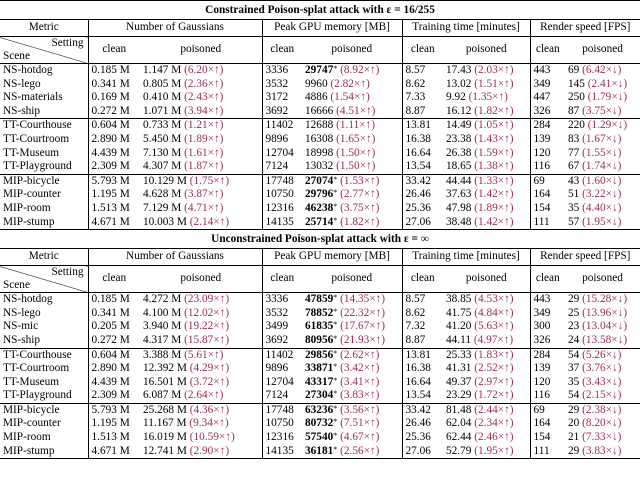 The image size is (640, 493). What do you see at coordinates (201, 140) in the screenshot?
I see `poisoned-cell: 5.450 M (1.89×↑)` at bounding box center [201, 140].